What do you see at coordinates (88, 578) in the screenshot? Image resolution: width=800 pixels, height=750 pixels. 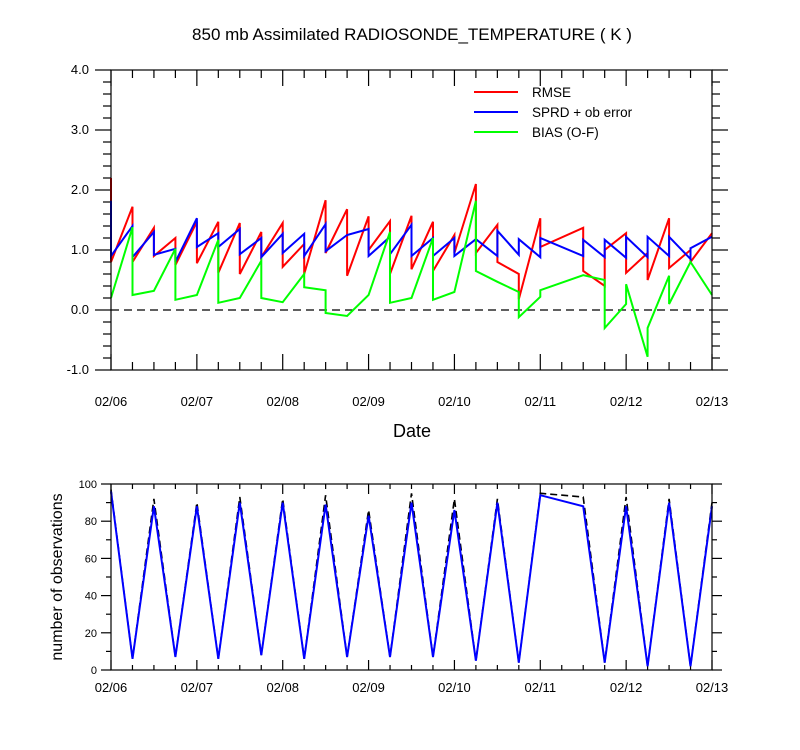 I see `bottom-panel-y-tick-labels: 100 80 60 40 20 0` at bounding box center [88, 578].